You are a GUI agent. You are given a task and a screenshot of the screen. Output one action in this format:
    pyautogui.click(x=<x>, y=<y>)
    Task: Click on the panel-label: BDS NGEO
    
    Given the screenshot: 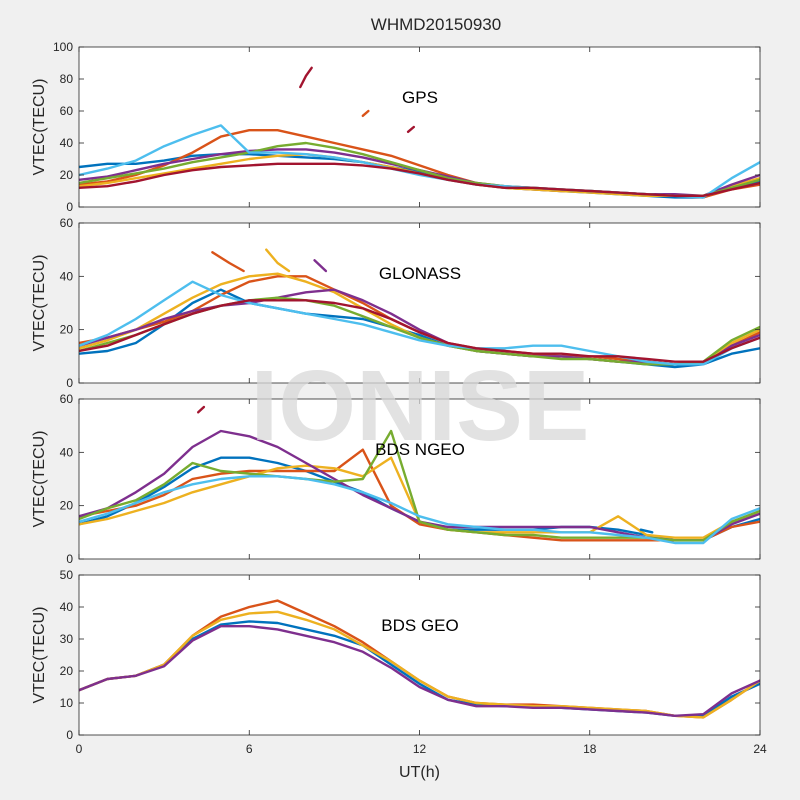 What is the action you would take?
    pyautogui.click(x=420, y=449)
    